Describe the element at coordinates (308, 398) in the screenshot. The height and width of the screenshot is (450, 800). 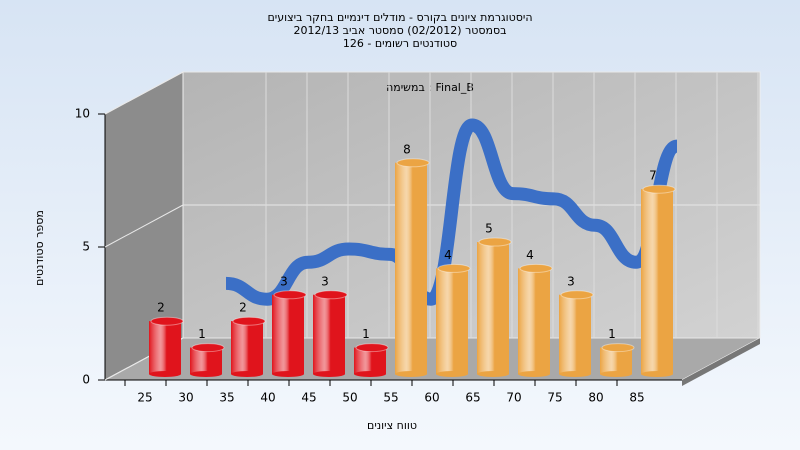
I see `x-tick-label: 45` at that location.